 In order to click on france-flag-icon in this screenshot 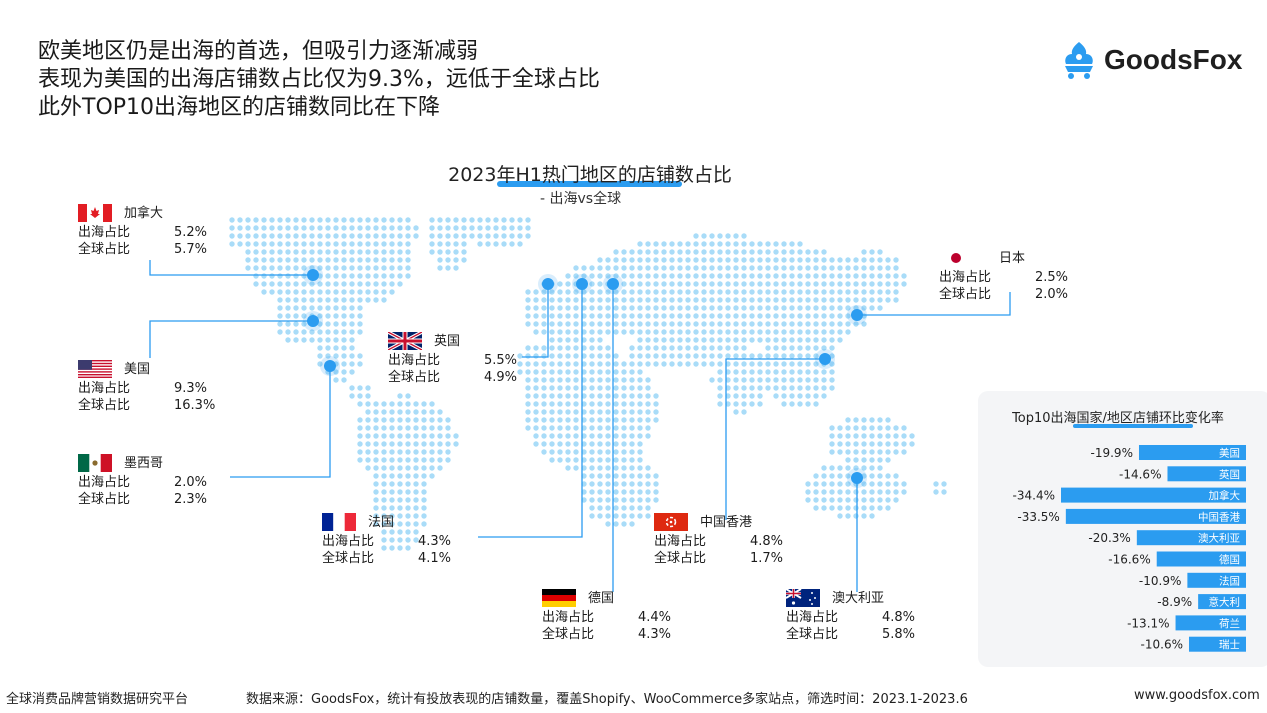, I will do `click(339, 522)`.